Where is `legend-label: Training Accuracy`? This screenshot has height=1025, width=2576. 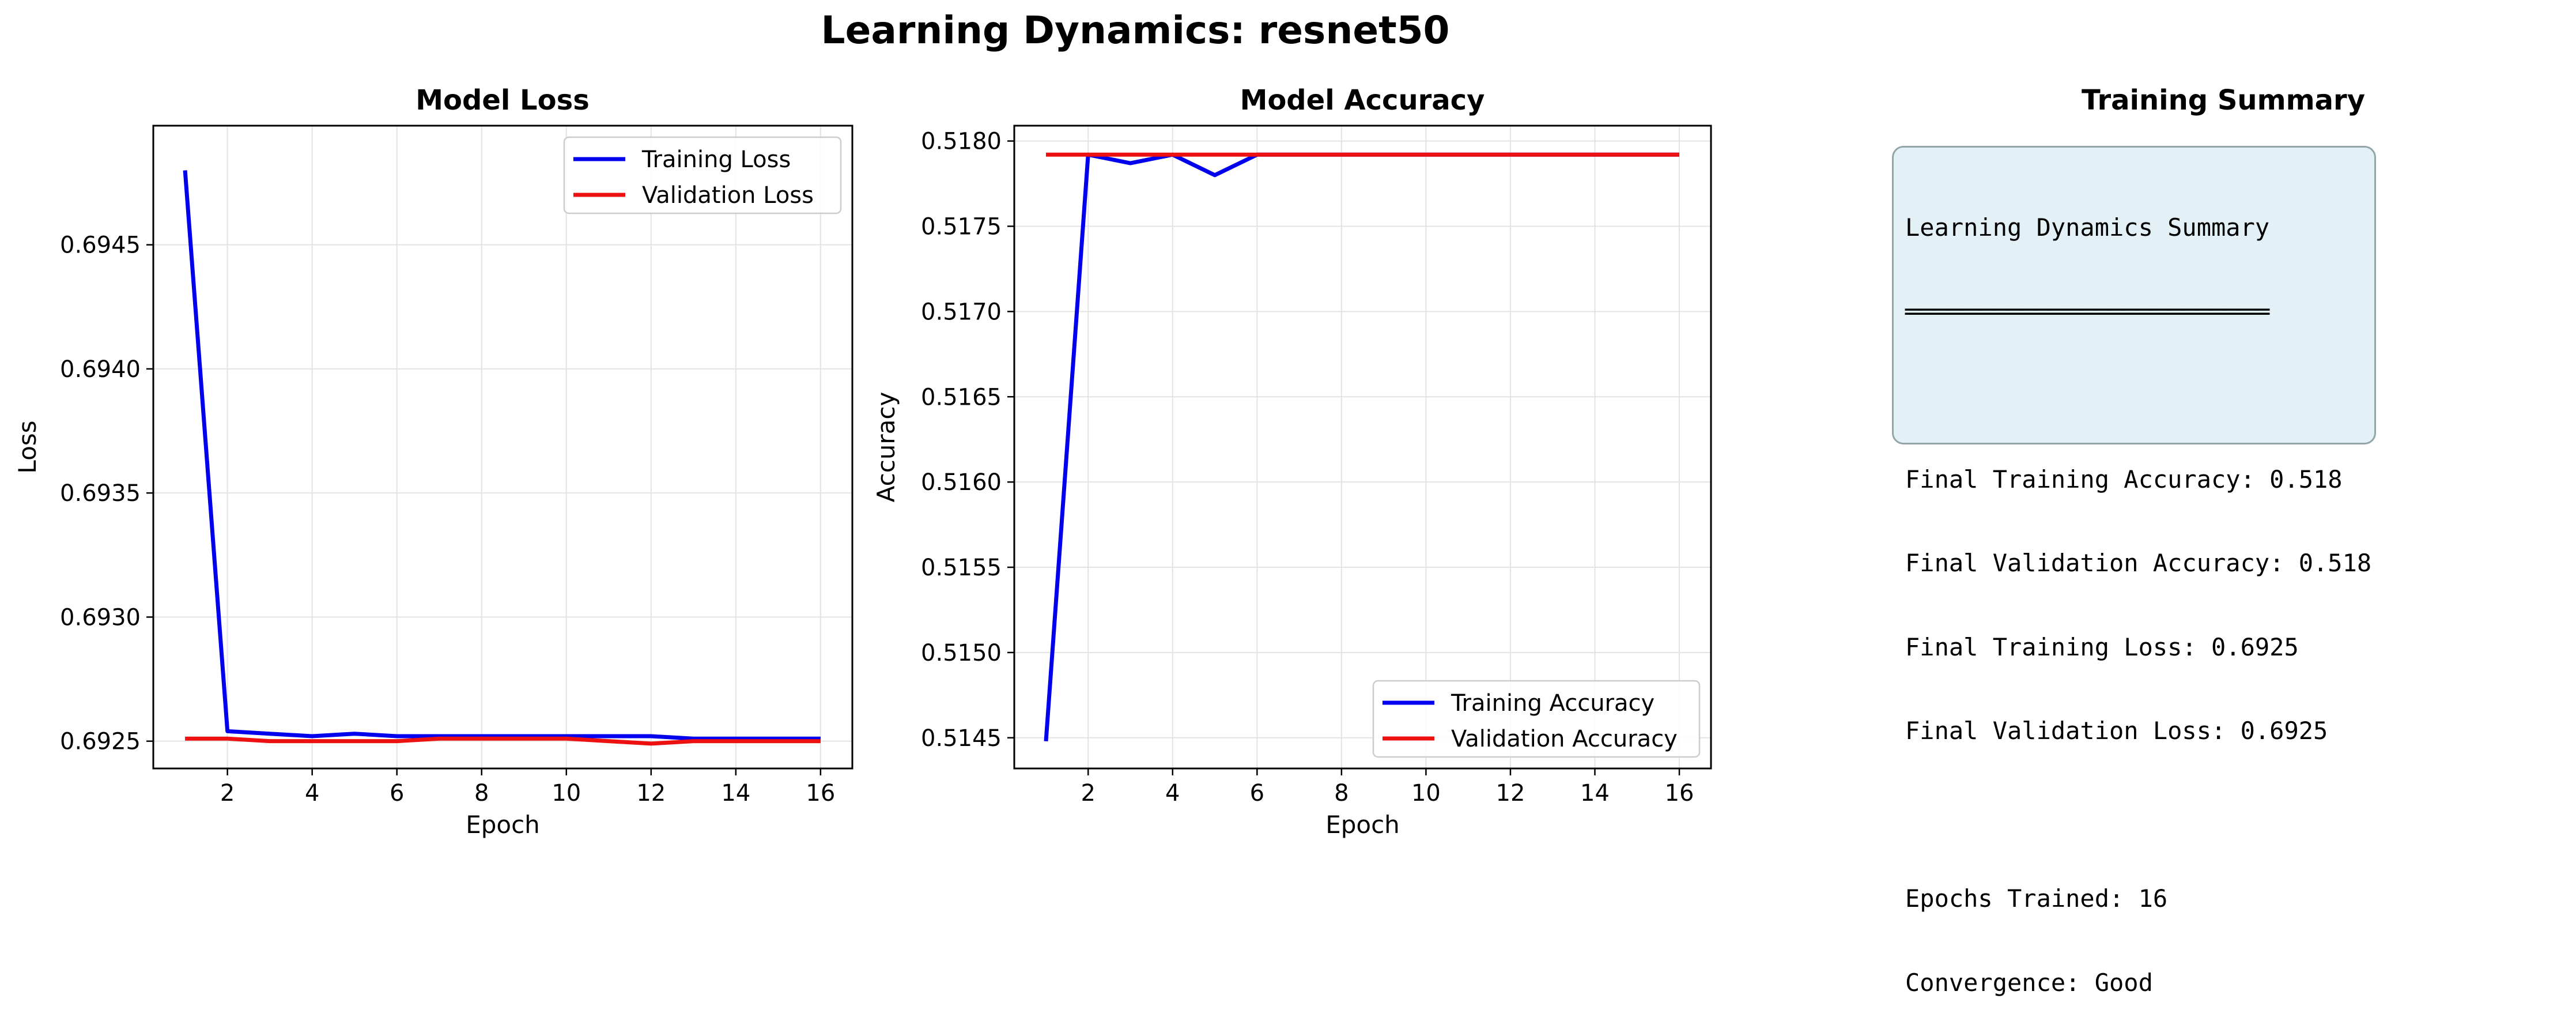 legend-label: Training Accuracy is located at coordinates (1553, 703).